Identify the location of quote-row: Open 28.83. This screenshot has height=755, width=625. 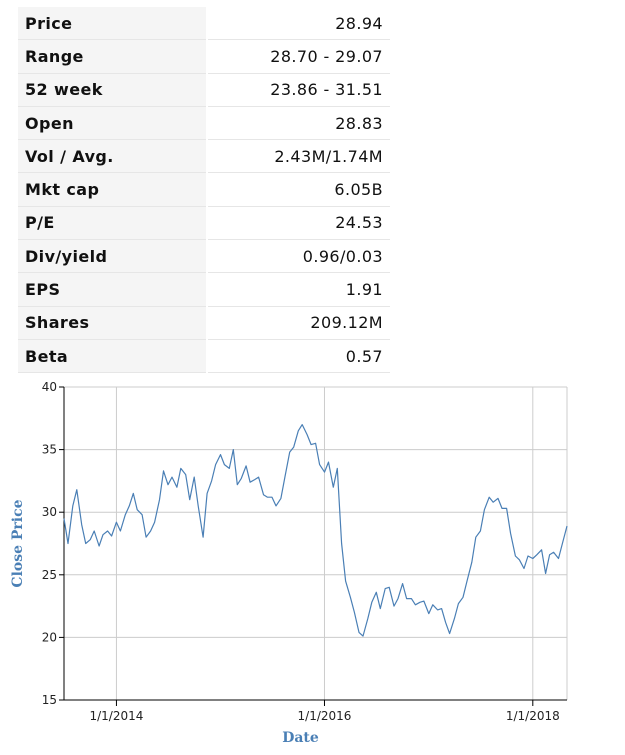
(204, 123).